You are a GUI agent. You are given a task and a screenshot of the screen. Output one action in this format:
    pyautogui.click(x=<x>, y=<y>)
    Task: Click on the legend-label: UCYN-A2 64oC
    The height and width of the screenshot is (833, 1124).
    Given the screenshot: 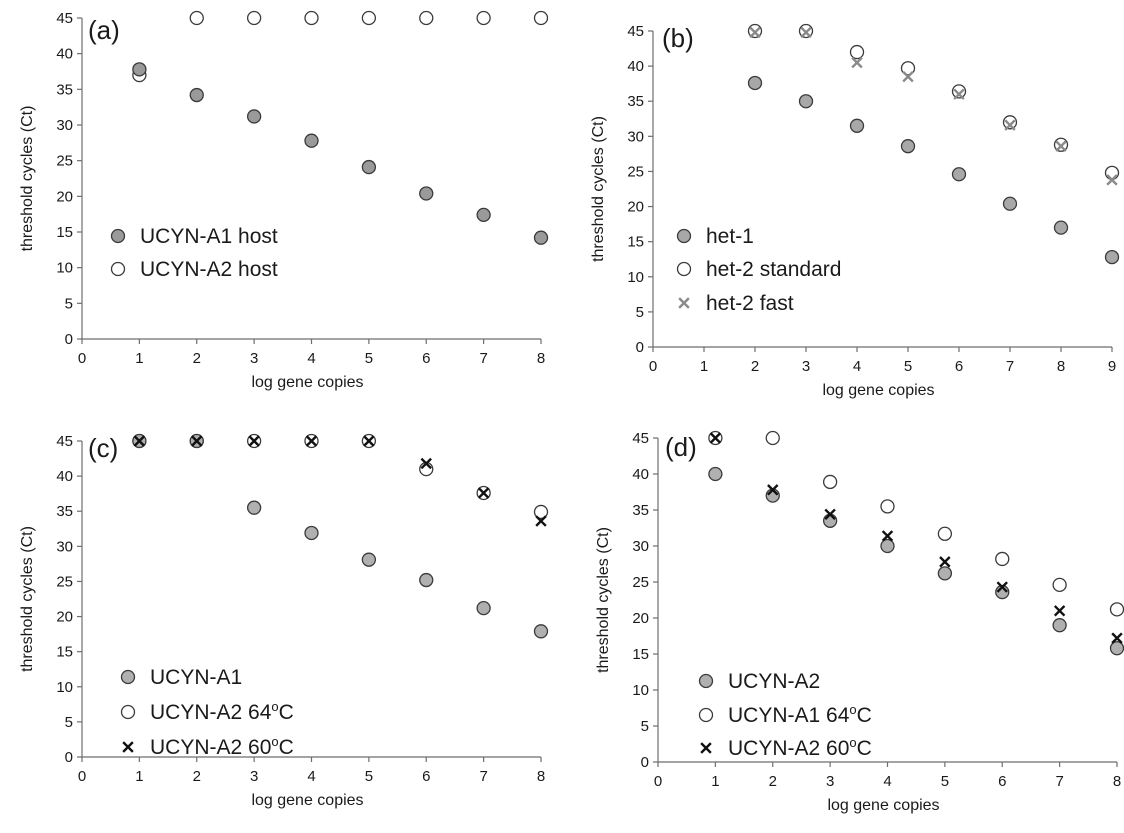 What is the action you would take?
    pyautogui.click(x=222, y=711)
    